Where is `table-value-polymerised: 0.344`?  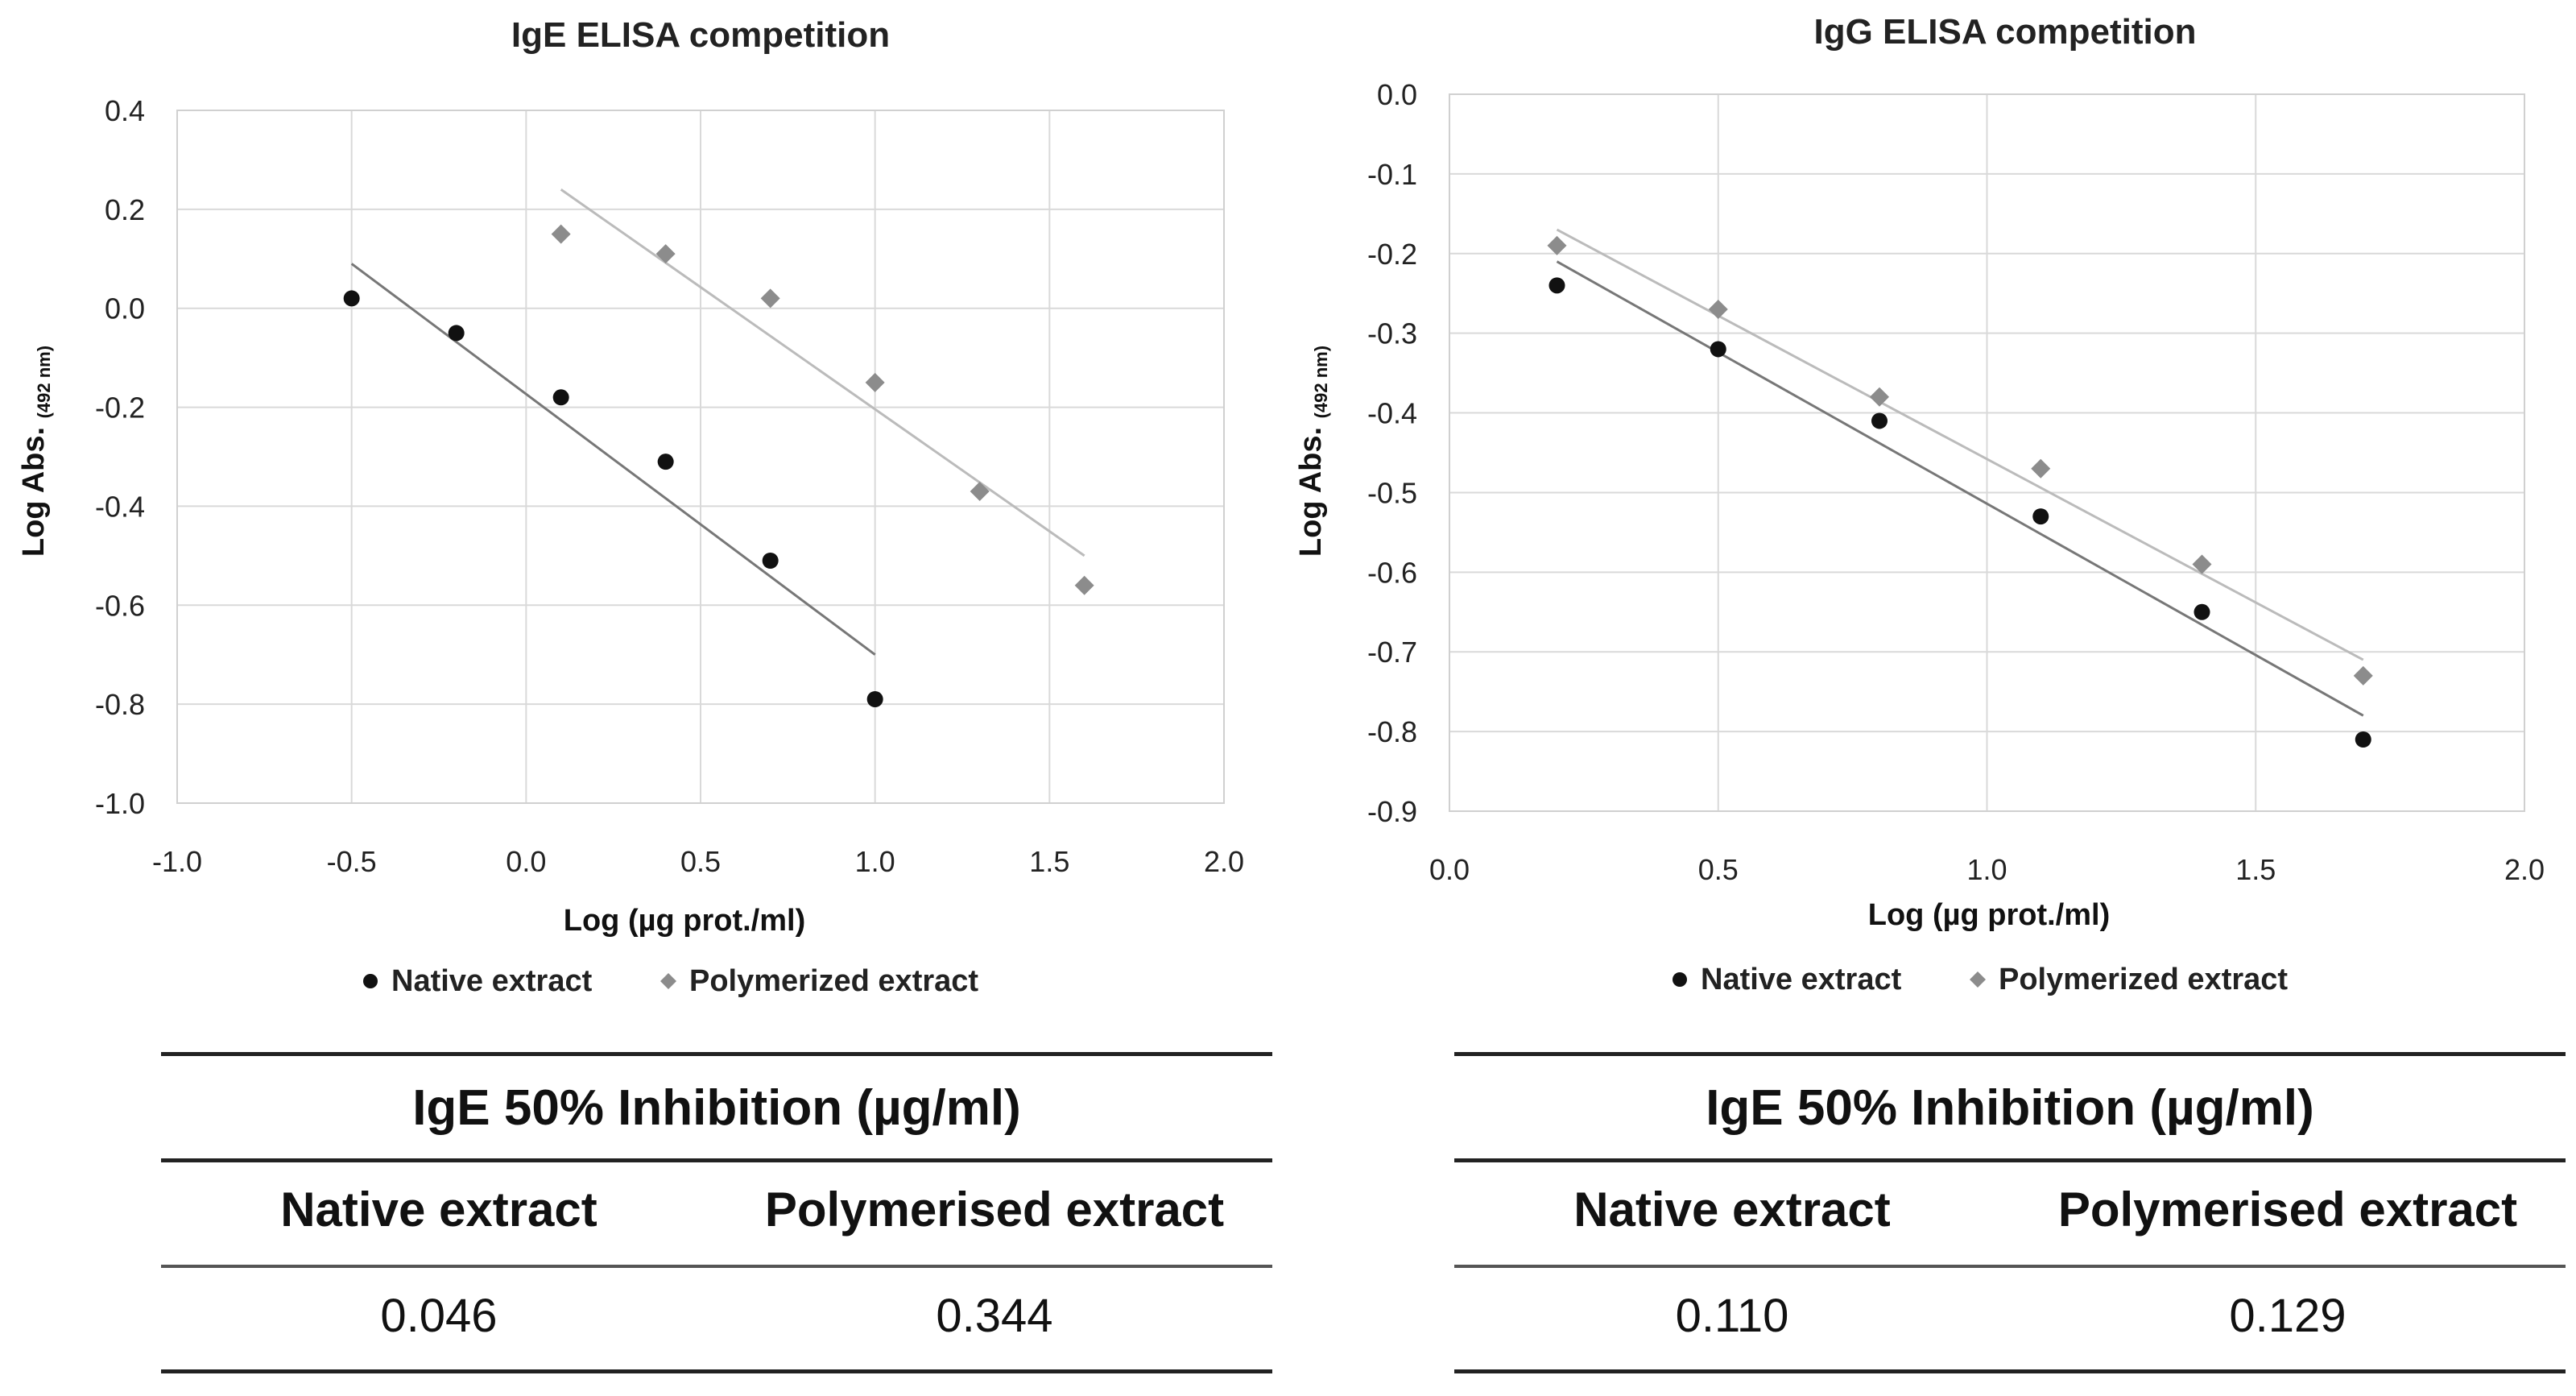 table-value-polymerised: 0.344 is located at coordinates (995, 1316).